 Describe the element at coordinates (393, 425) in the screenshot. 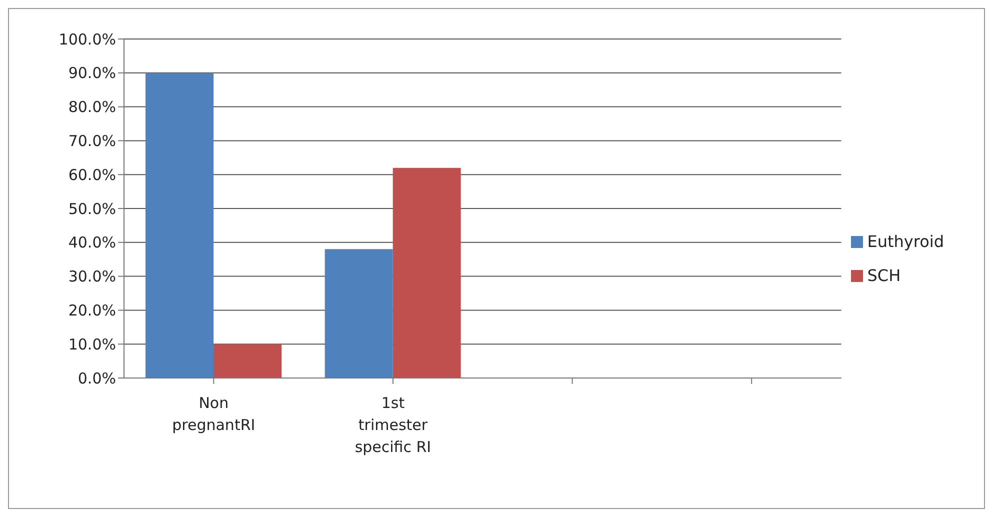

I see `x-tick-label: 1st trimester specific RI` at that location.